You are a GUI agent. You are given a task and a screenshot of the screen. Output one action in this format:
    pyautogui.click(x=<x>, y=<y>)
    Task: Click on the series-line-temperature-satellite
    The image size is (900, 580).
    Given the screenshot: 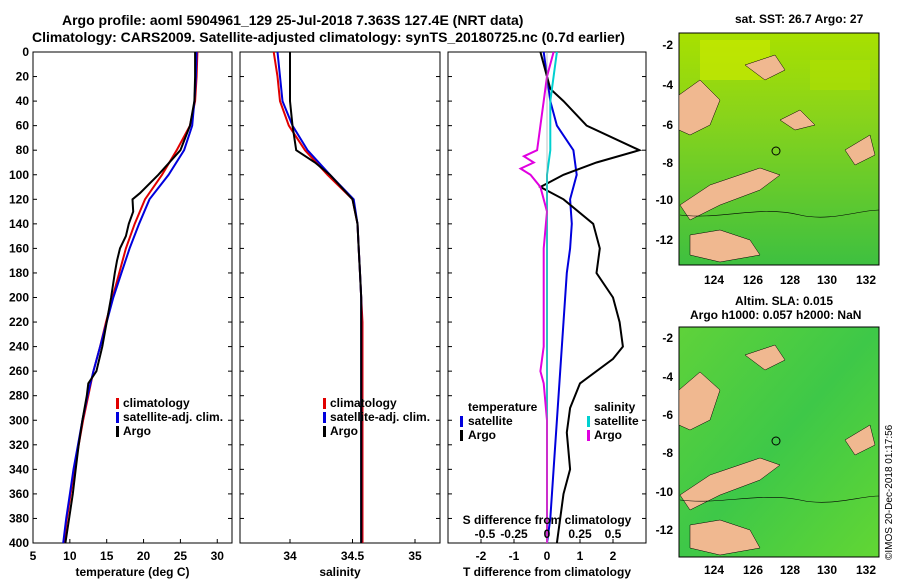 What is the action you would take?
    pyautogui.click(x=560, y=297)
    